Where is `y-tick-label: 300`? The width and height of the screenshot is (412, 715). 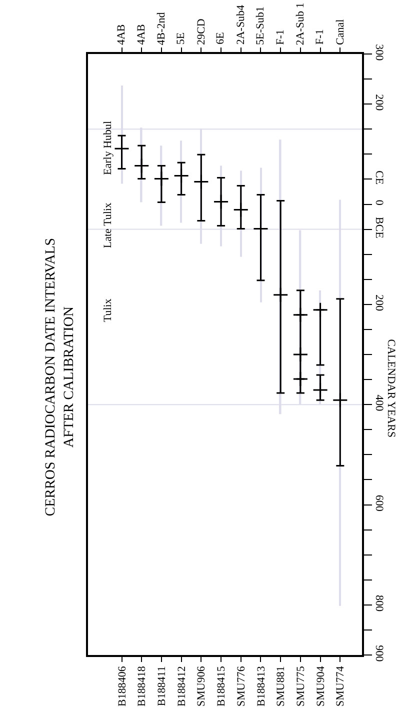
y-tick-label: 300 is located at coordinates (379, 53).